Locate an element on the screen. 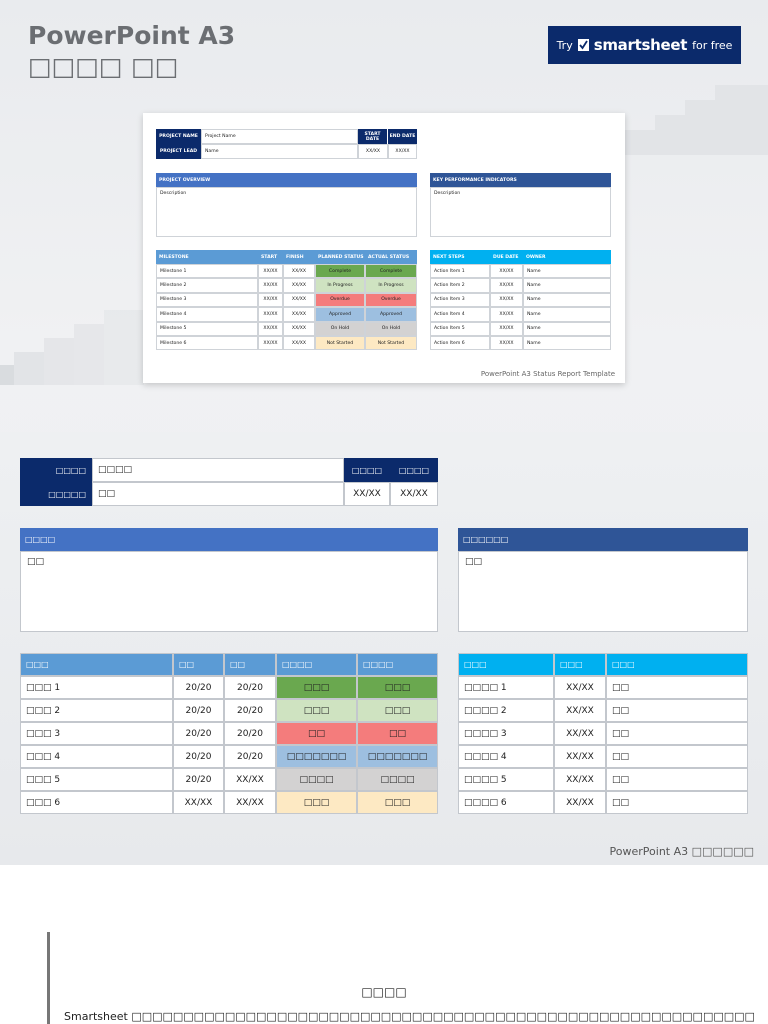 This screenshot has width=768, height=1024. next-steps-cell: □□□□ 6 is located at coordinates (506, 802).